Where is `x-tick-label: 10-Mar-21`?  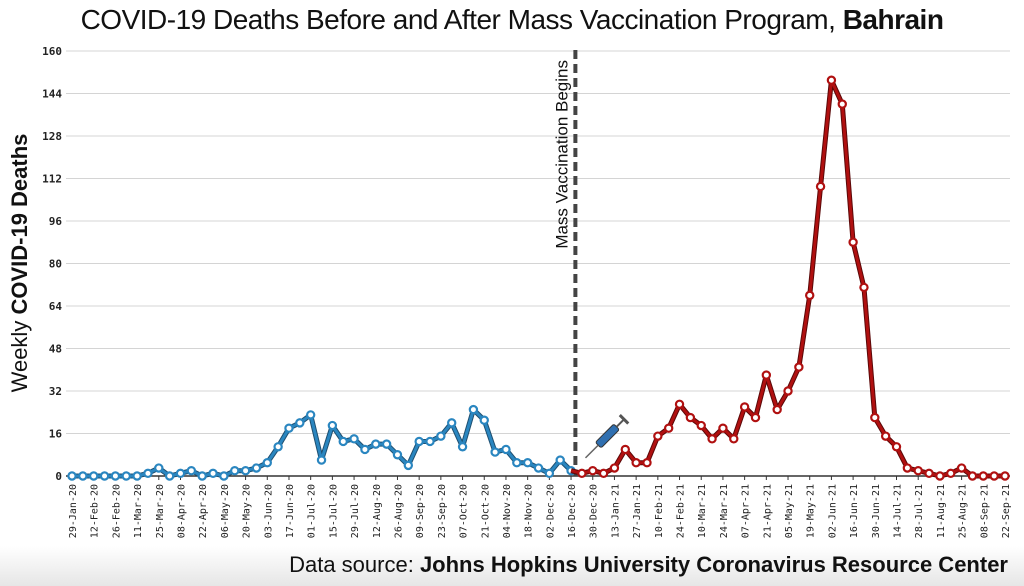
x-tick-label: 10-Mar-21 is located at coordinates (702, 511).